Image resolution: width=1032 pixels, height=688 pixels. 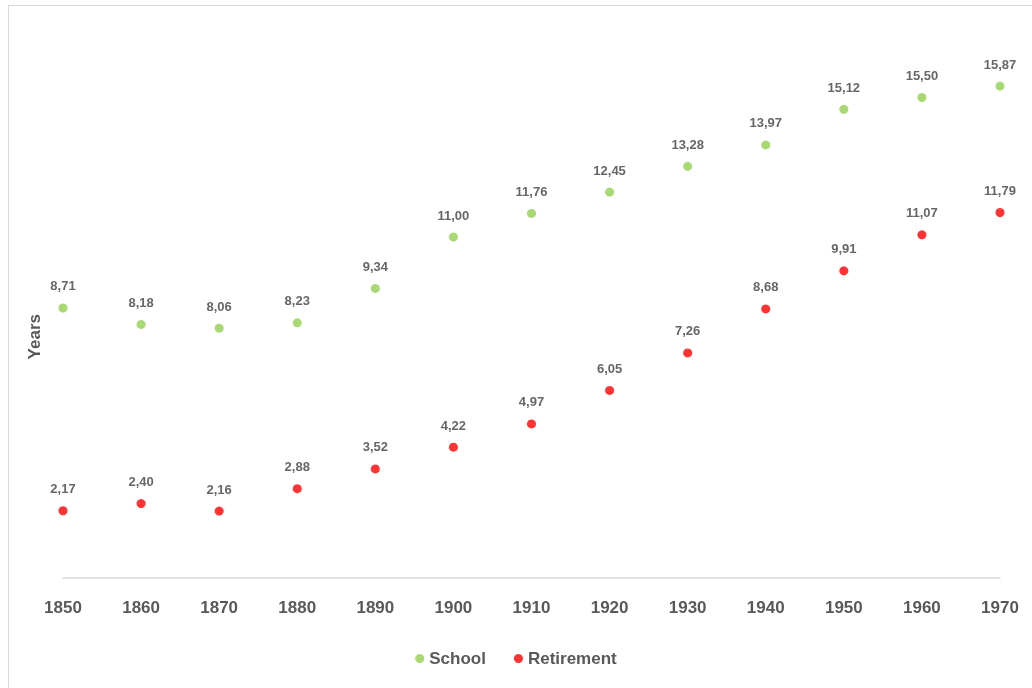 I want to click on data-label: 12,45, so click(x=609, y=170).